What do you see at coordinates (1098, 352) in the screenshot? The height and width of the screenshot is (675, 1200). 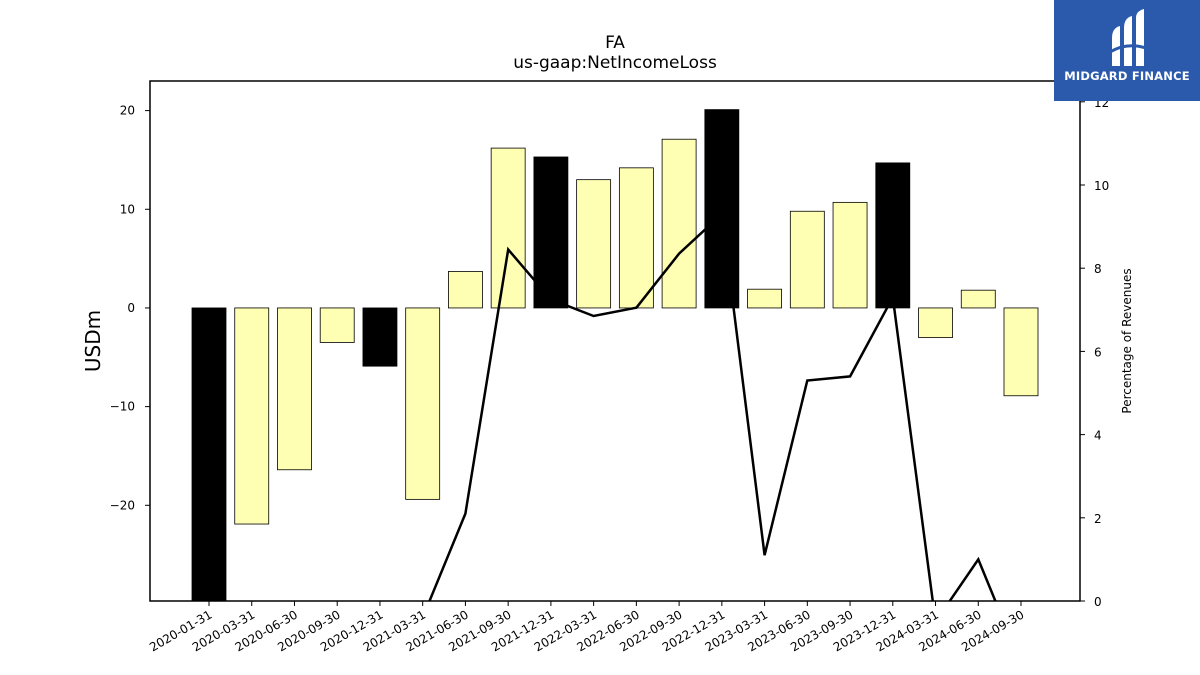 I see `y2-tick-label: 6` at bounding box center [1098, 352].